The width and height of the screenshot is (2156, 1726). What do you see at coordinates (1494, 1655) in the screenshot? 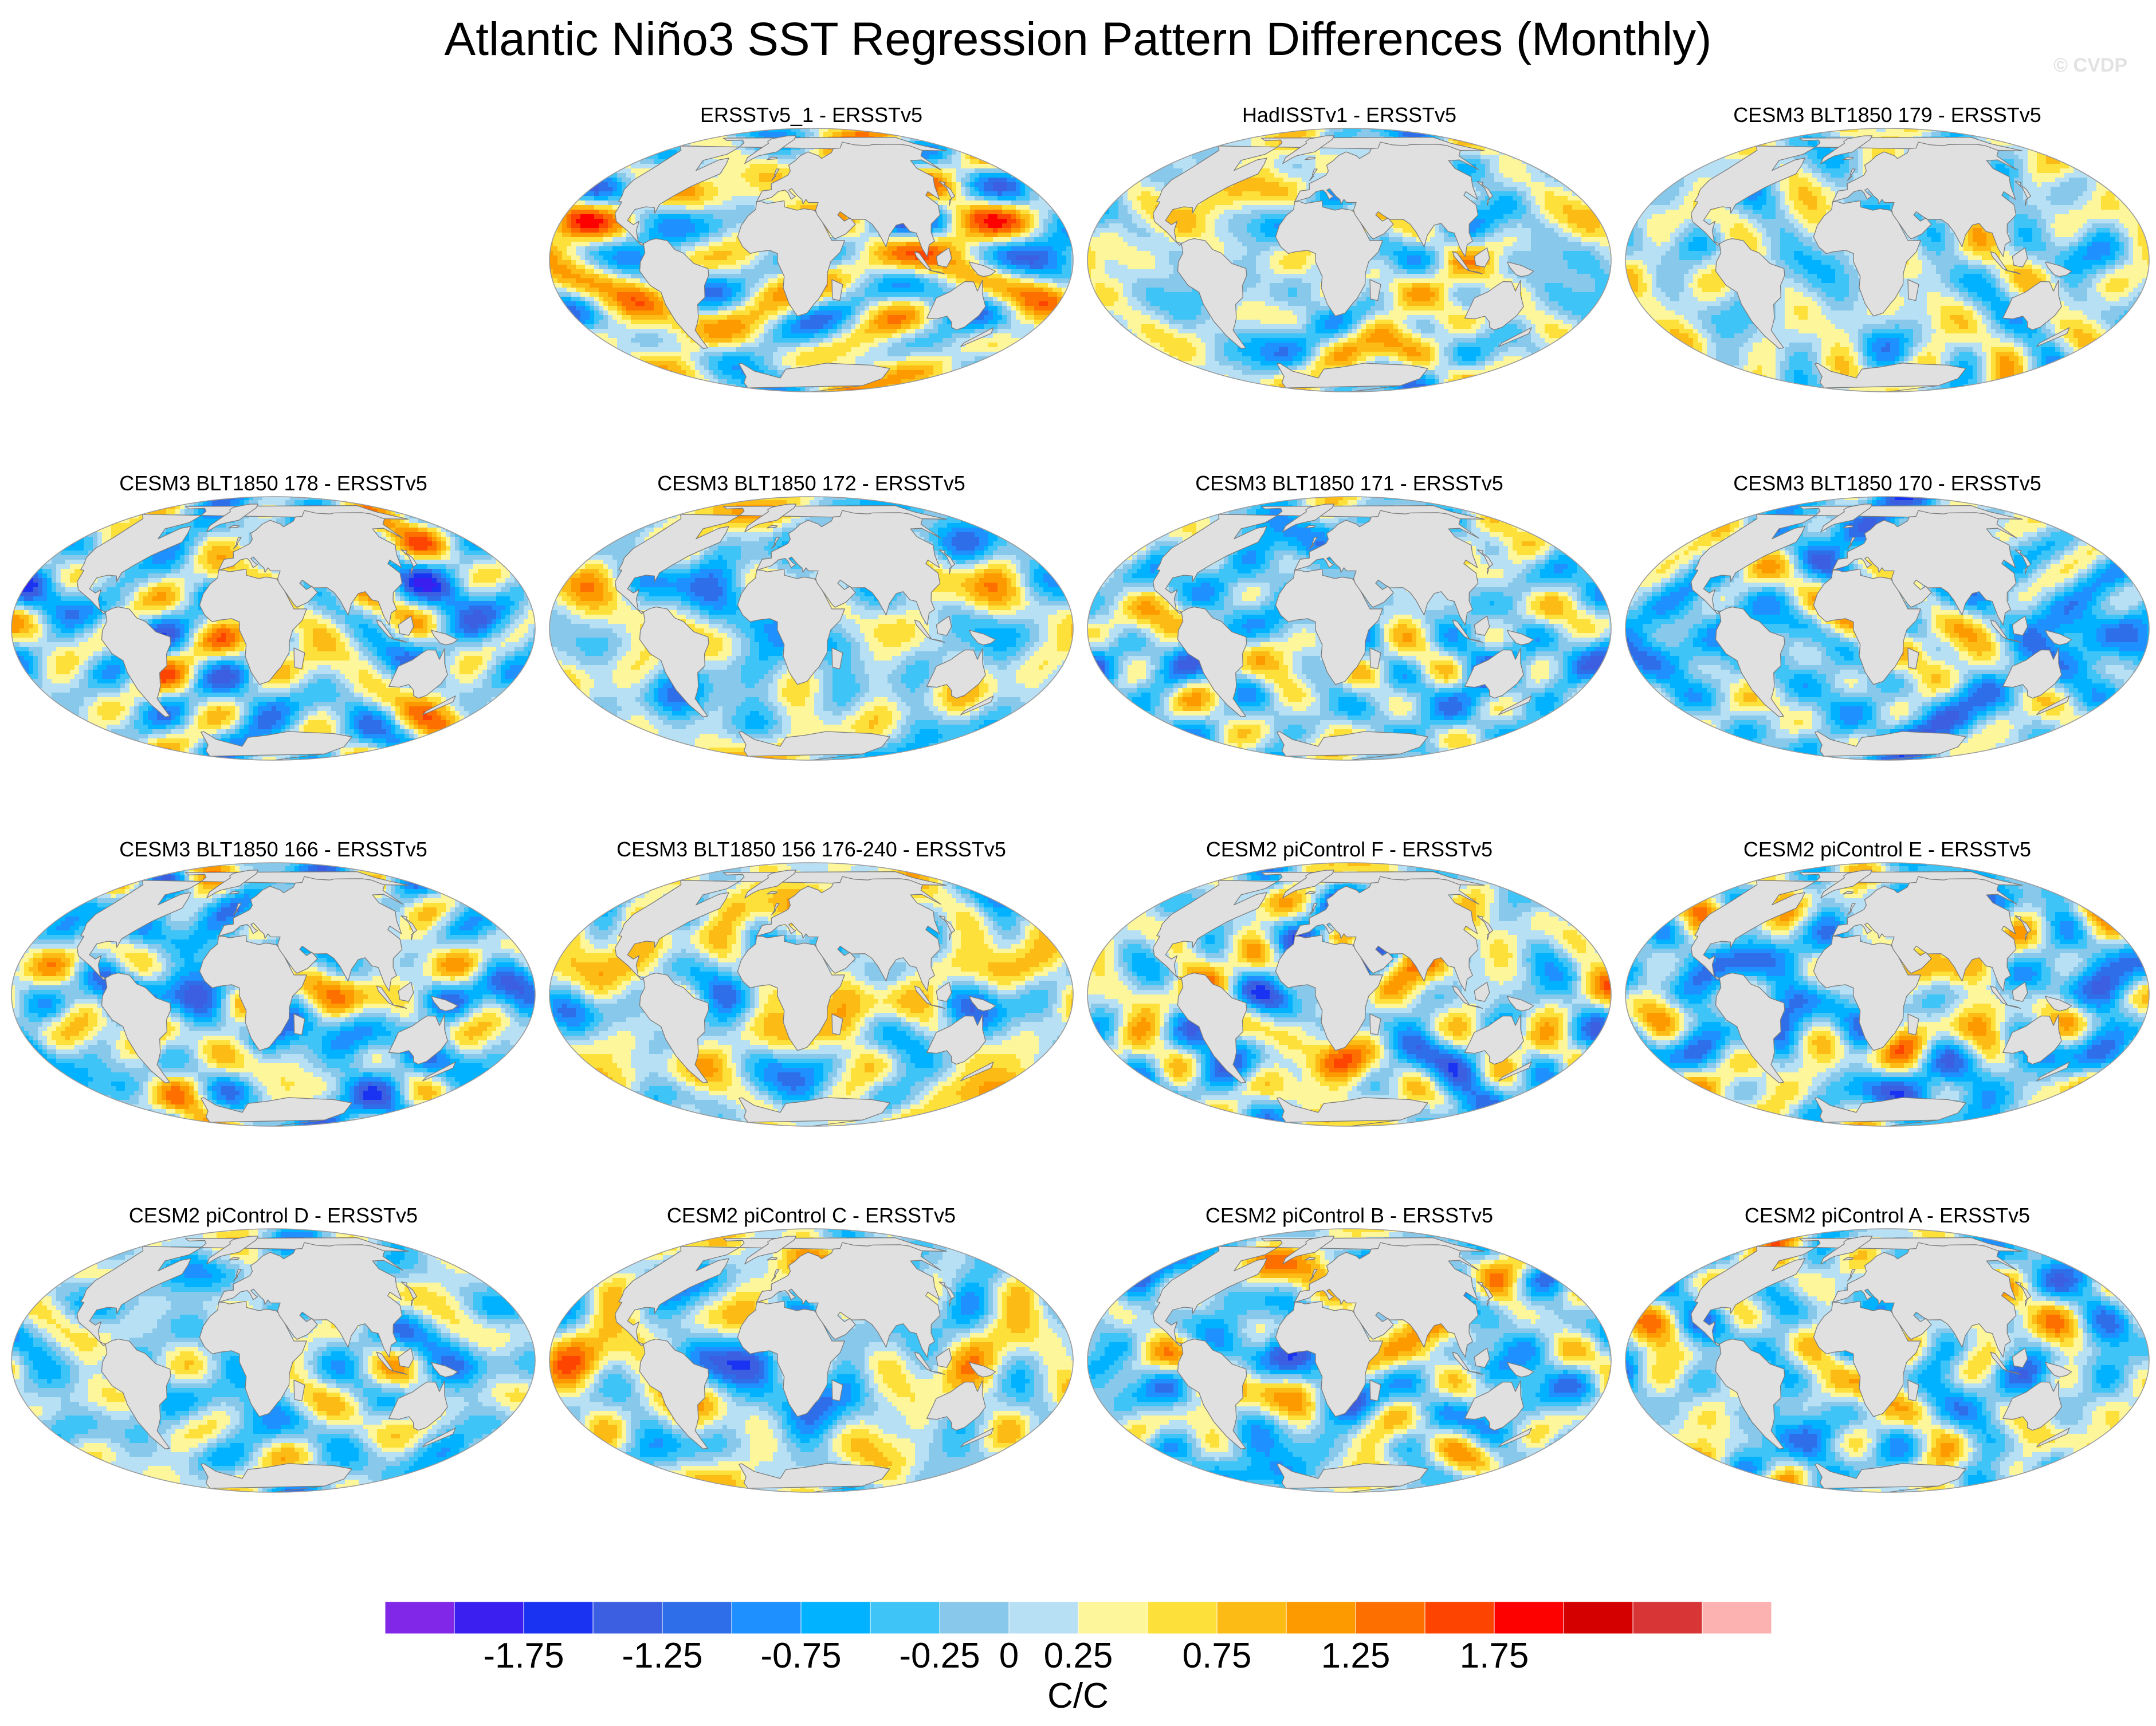
I see `colorbar-tick-label: 1.75` at bounding box center [1494, 1655].